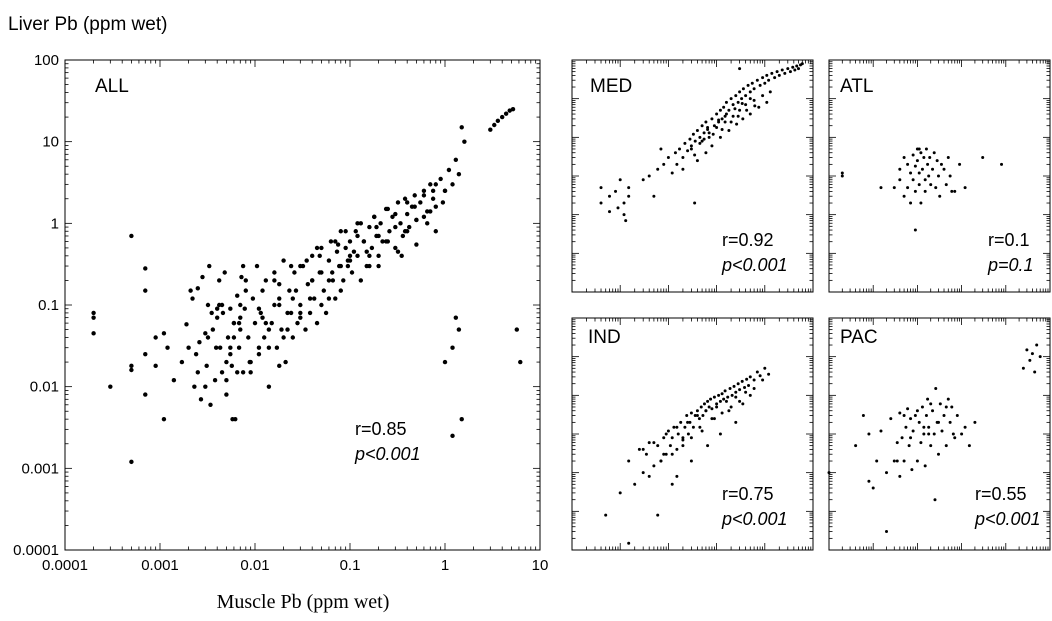  I want to click on panel-all-label: ALL, so click(112, 86).